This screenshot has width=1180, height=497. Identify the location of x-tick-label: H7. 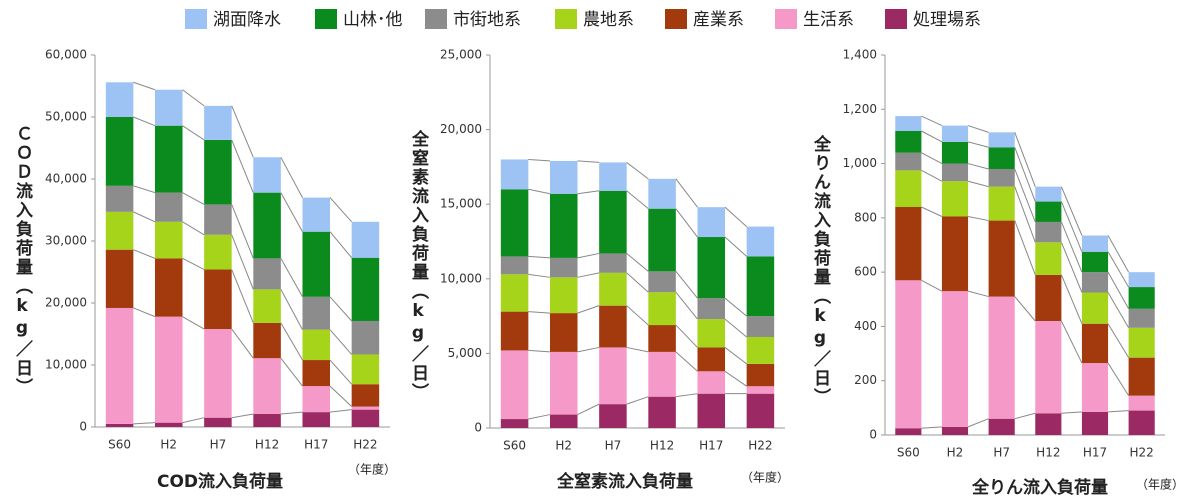
(1001, 453).